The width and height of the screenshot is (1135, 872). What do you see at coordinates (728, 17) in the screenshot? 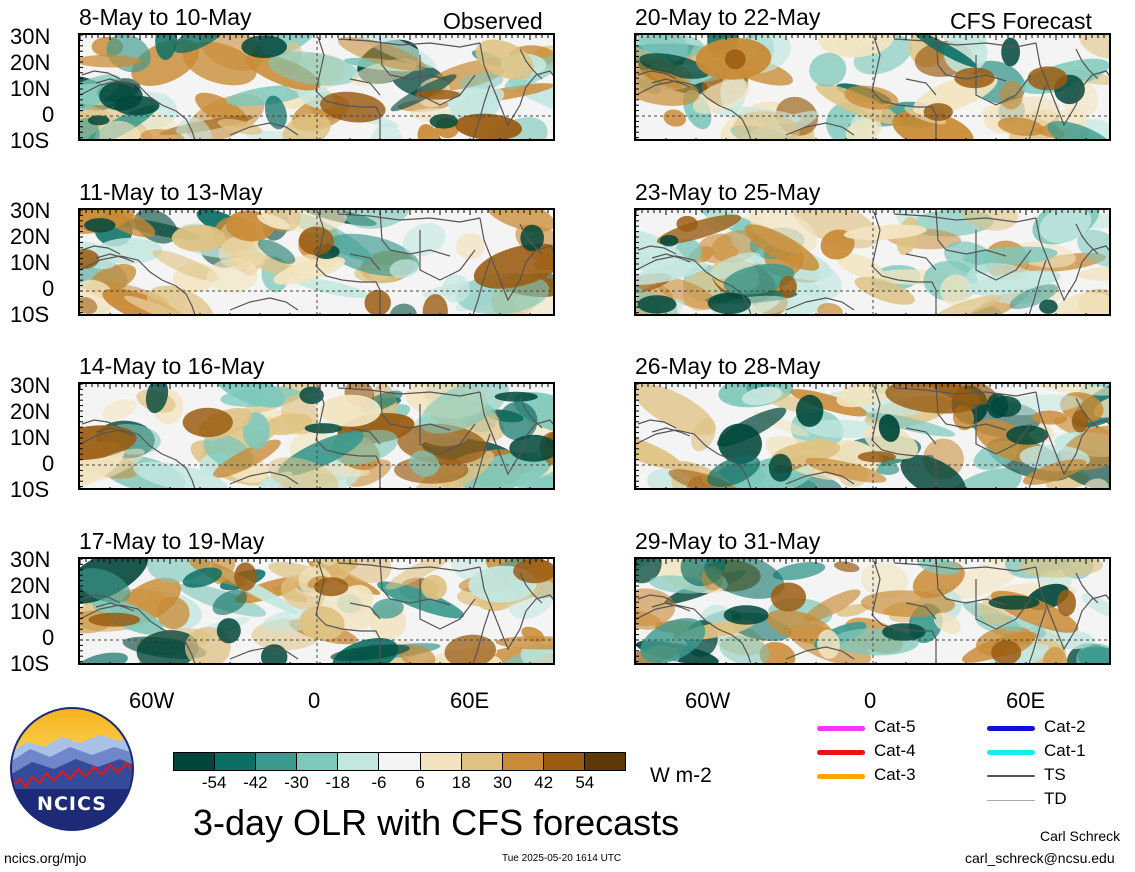
I see `panel-title: 20-May to 22-May` at bounding box center [728, 17].